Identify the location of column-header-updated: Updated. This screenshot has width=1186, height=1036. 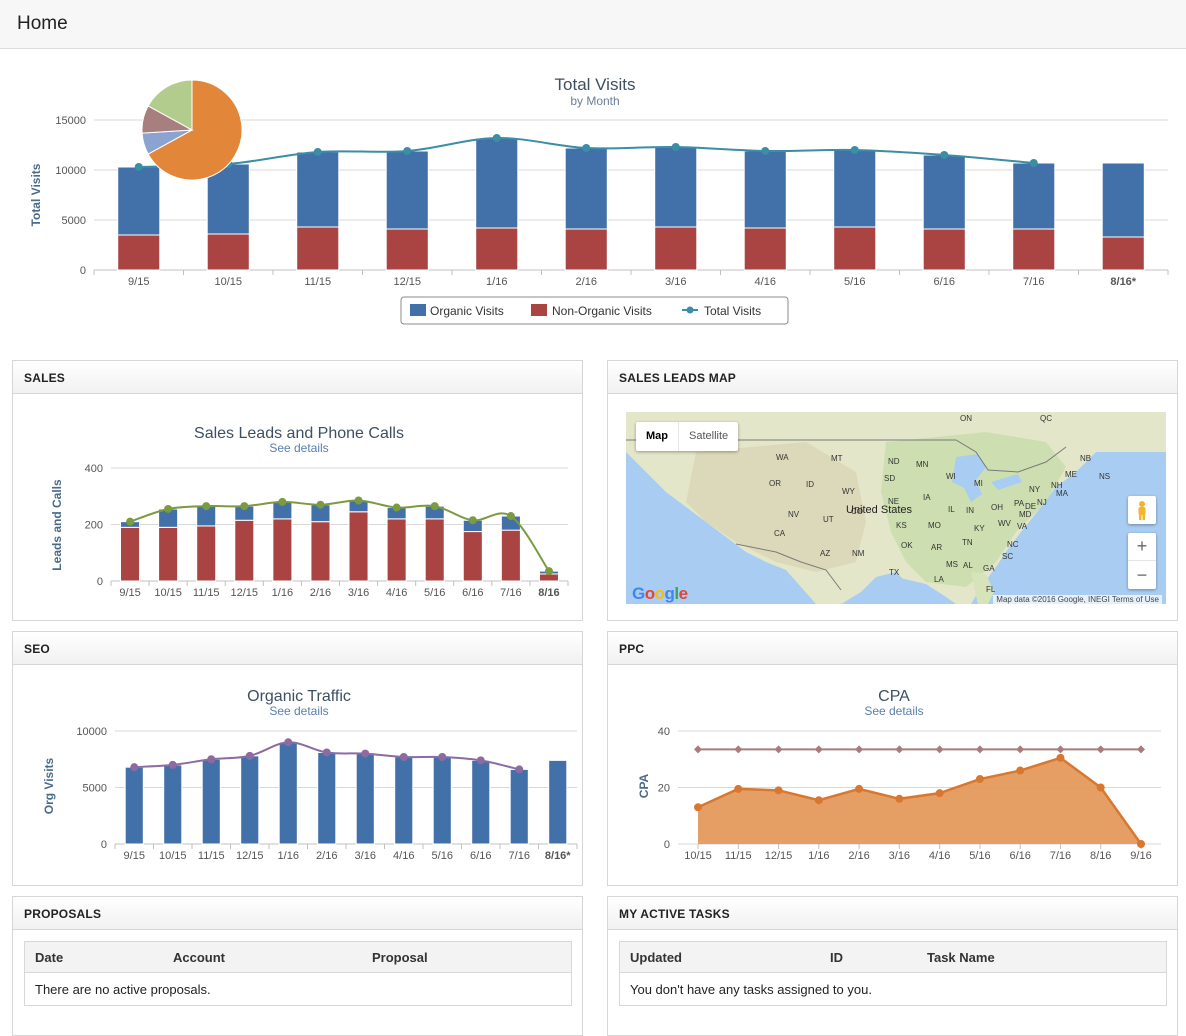
(656, 957).